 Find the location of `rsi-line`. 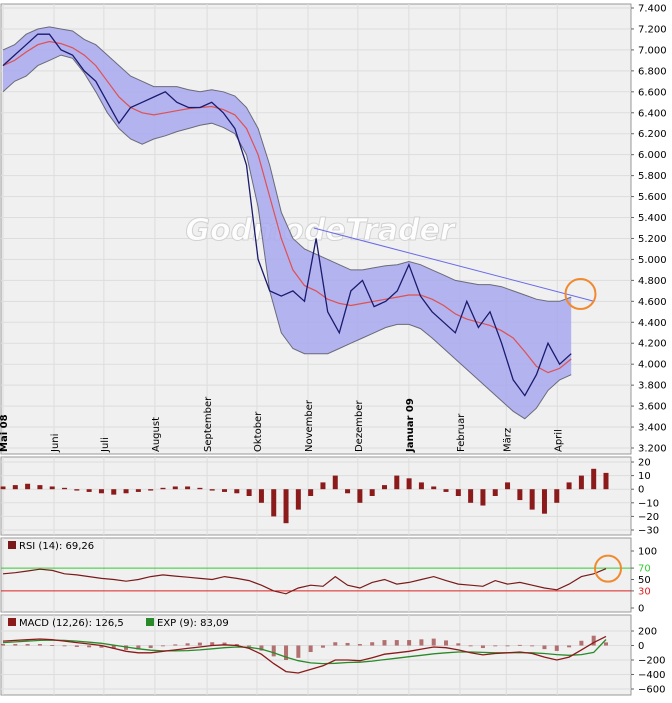

rsi-line is located at coordinates (304, 581).